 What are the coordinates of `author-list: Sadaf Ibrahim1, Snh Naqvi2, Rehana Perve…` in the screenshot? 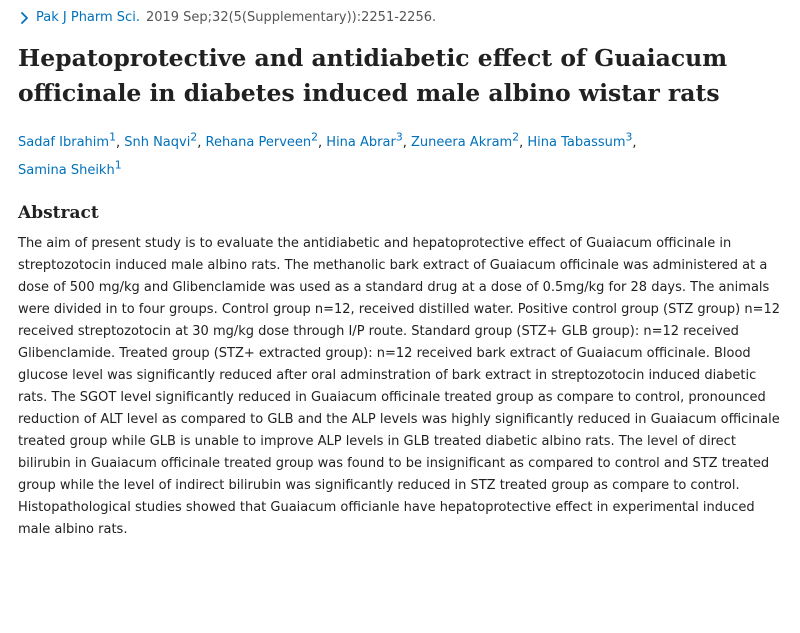 It's located at (327, 154).